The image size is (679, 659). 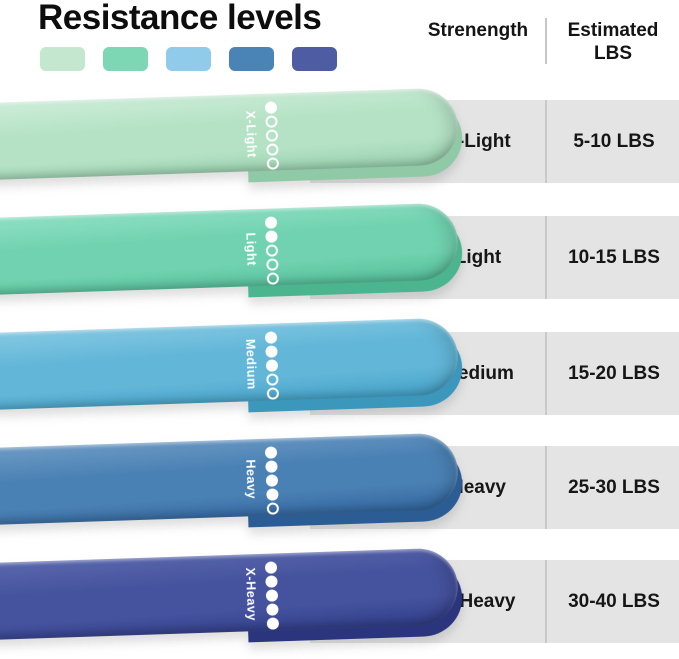 What do you see at coordinates (478, 30) in the screenshot?
I see `column-header-strength: Strenength` at bounding box center [478, 30].